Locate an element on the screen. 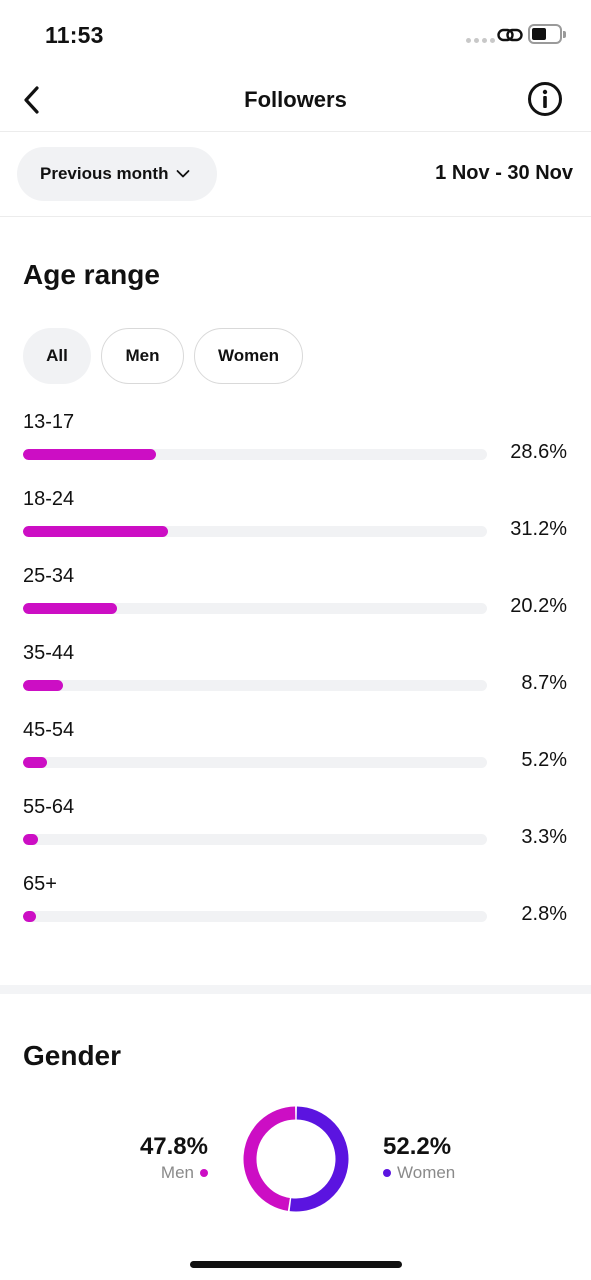  status-time: 11:53 is located at coordinates (74, 35).